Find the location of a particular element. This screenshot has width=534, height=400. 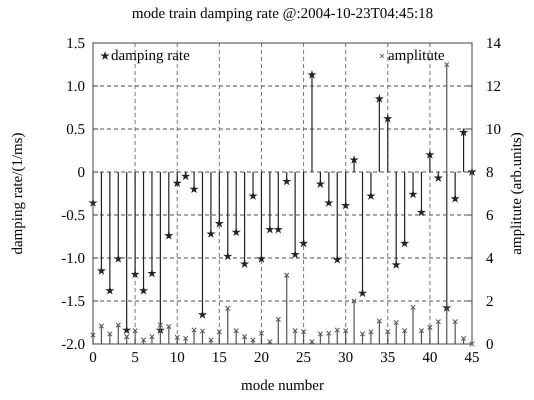

x-tick-label: 5 is located at coordinates (135, 358).